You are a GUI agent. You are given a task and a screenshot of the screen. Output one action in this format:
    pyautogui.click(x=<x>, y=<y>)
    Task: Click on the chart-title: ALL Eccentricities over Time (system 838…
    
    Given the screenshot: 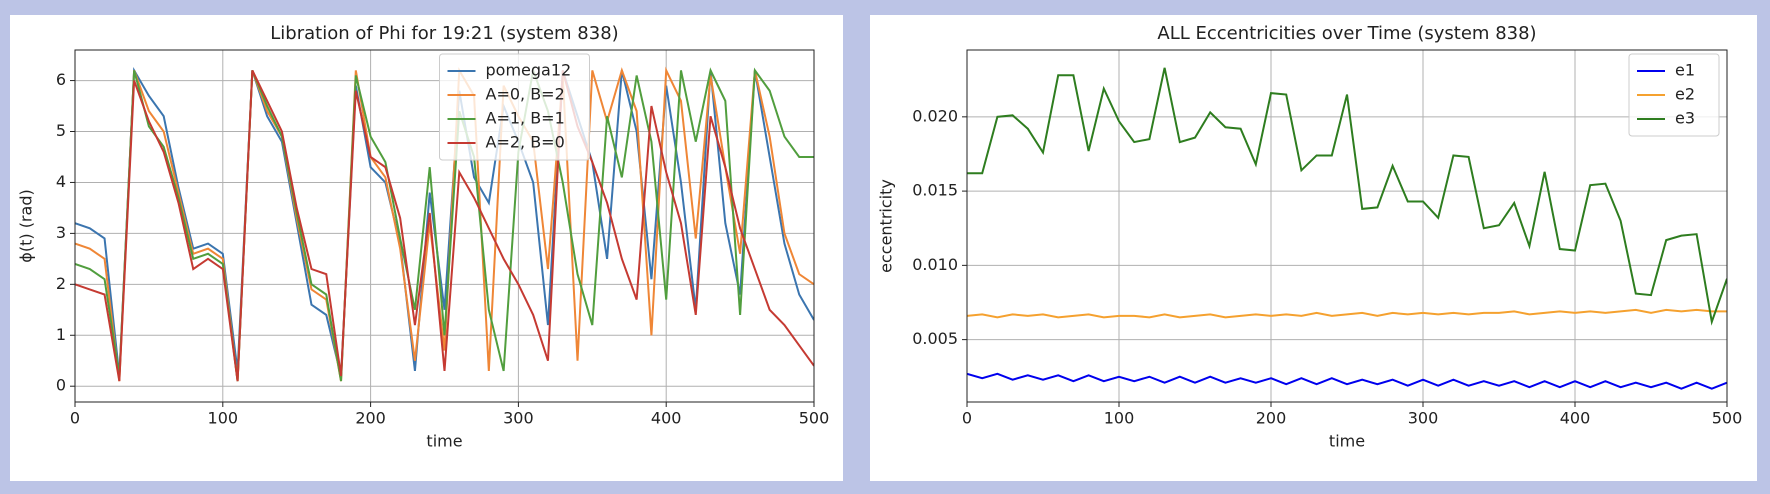 What is the action you would take?
    pyautogui.click(x=1346, y=33)
    